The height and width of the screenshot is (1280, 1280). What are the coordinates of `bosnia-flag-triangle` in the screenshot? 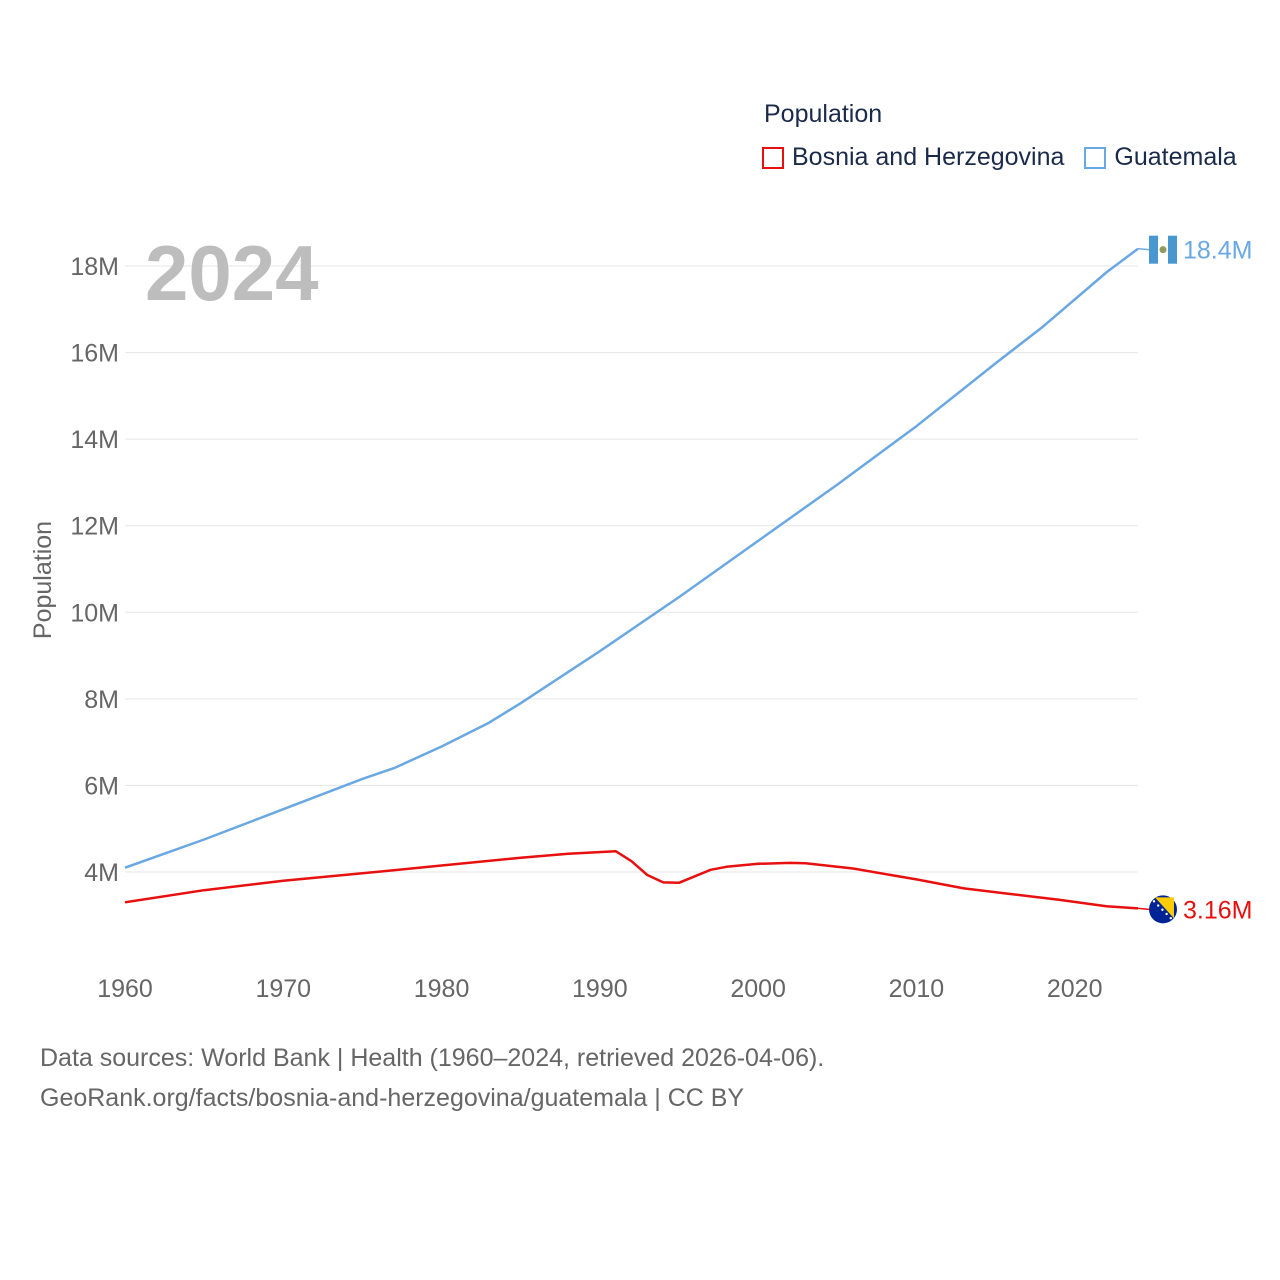 It's located at (1164, 908).